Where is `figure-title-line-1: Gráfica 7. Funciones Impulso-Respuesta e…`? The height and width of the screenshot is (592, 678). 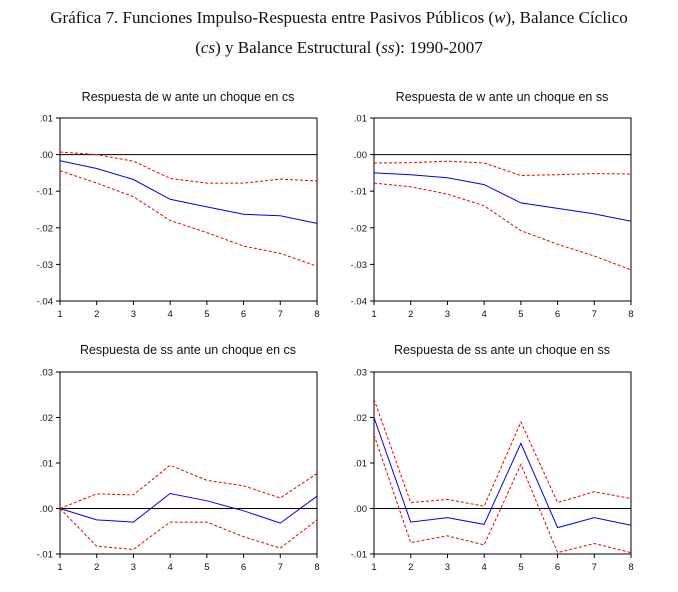 figure-title-line-1: Gráfica 7. Funciones Impulso-Respuesta e… is located at coordinates (339, 18).